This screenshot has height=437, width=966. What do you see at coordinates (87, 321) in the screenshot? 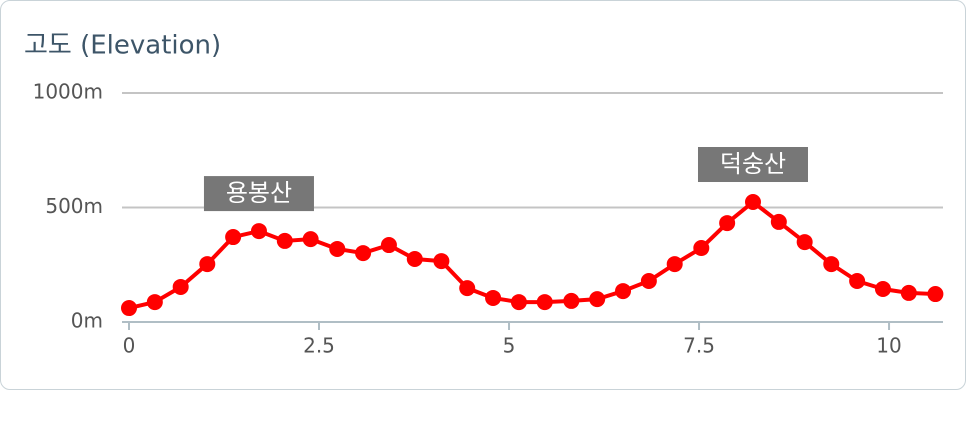
I see `y-tick-label: 0m` at bounding box center [87, 321].